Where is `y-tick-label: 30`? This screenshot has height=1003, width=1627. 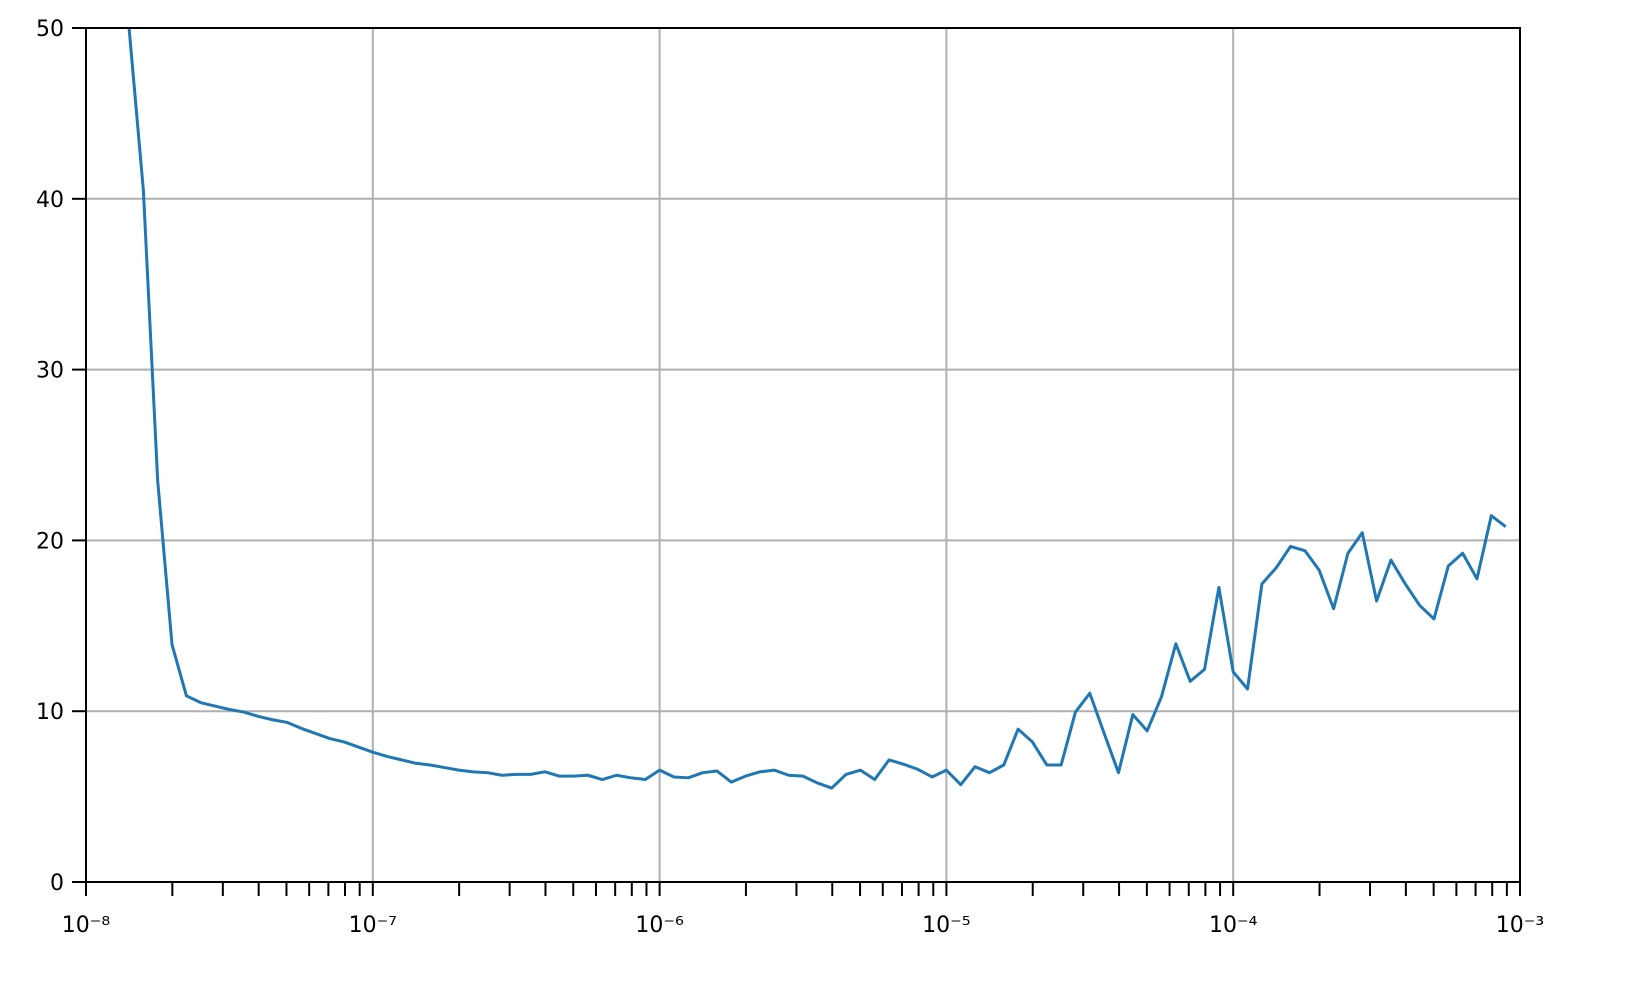
y-tick-label: 30 is located at coordinates (50, 371).